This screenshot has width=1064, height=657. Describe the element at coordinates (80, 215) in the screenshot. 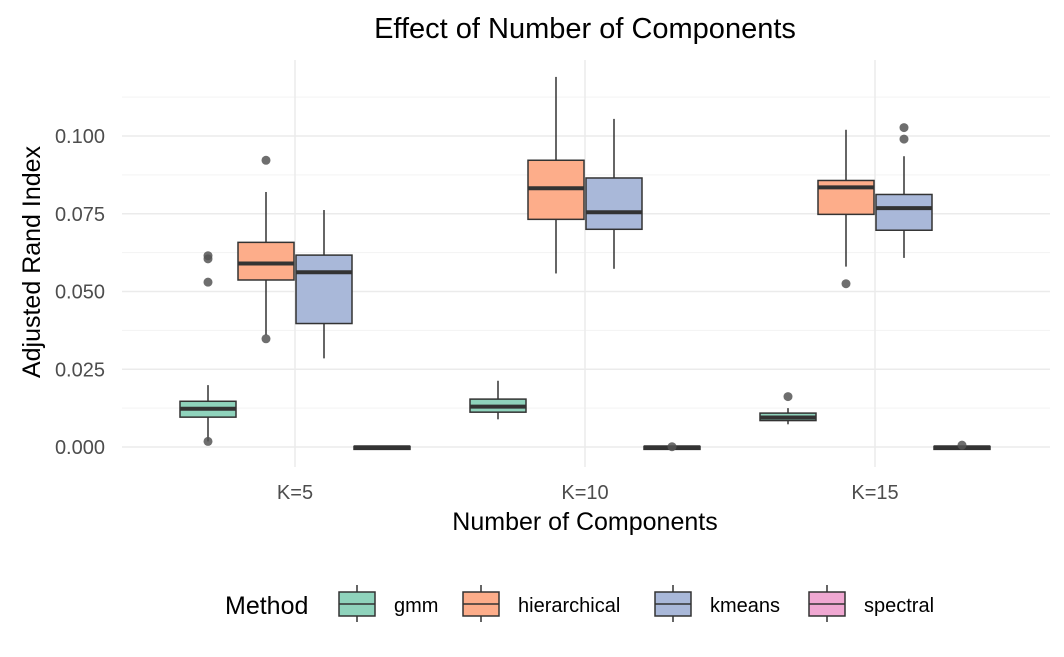

I see `y-tick-label: 0.075` at that location.